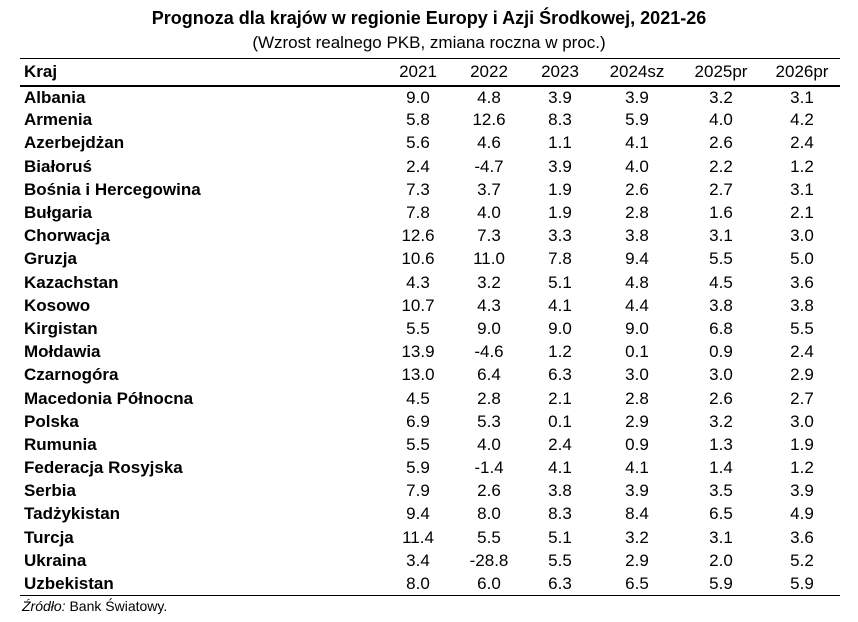 This screenshot has height=622, width=858. Describe the element at coordinates (50, 259) in the screenshot. I see `country-cell: Gruzja` at that location.